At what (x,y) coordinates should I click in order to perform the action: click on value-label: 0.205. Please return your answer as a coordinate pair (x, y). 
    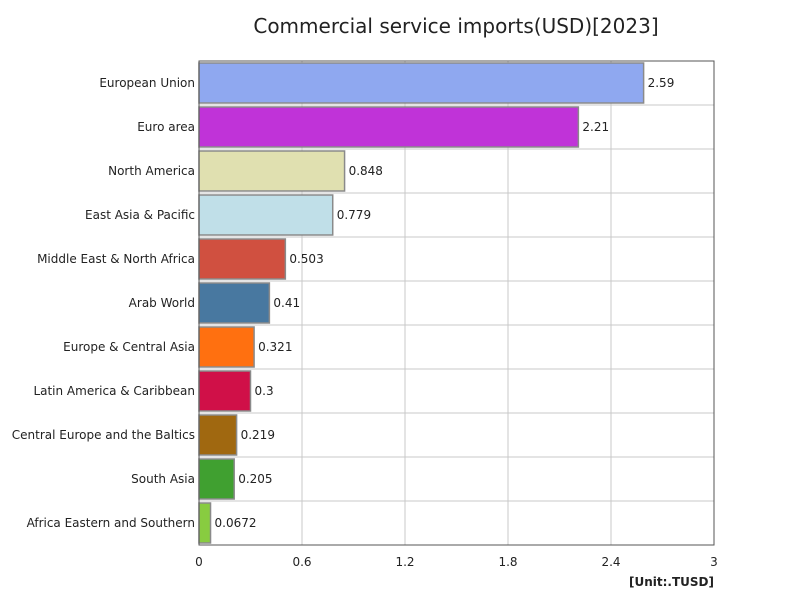
    Looking at the image, I should click on (255, 479).